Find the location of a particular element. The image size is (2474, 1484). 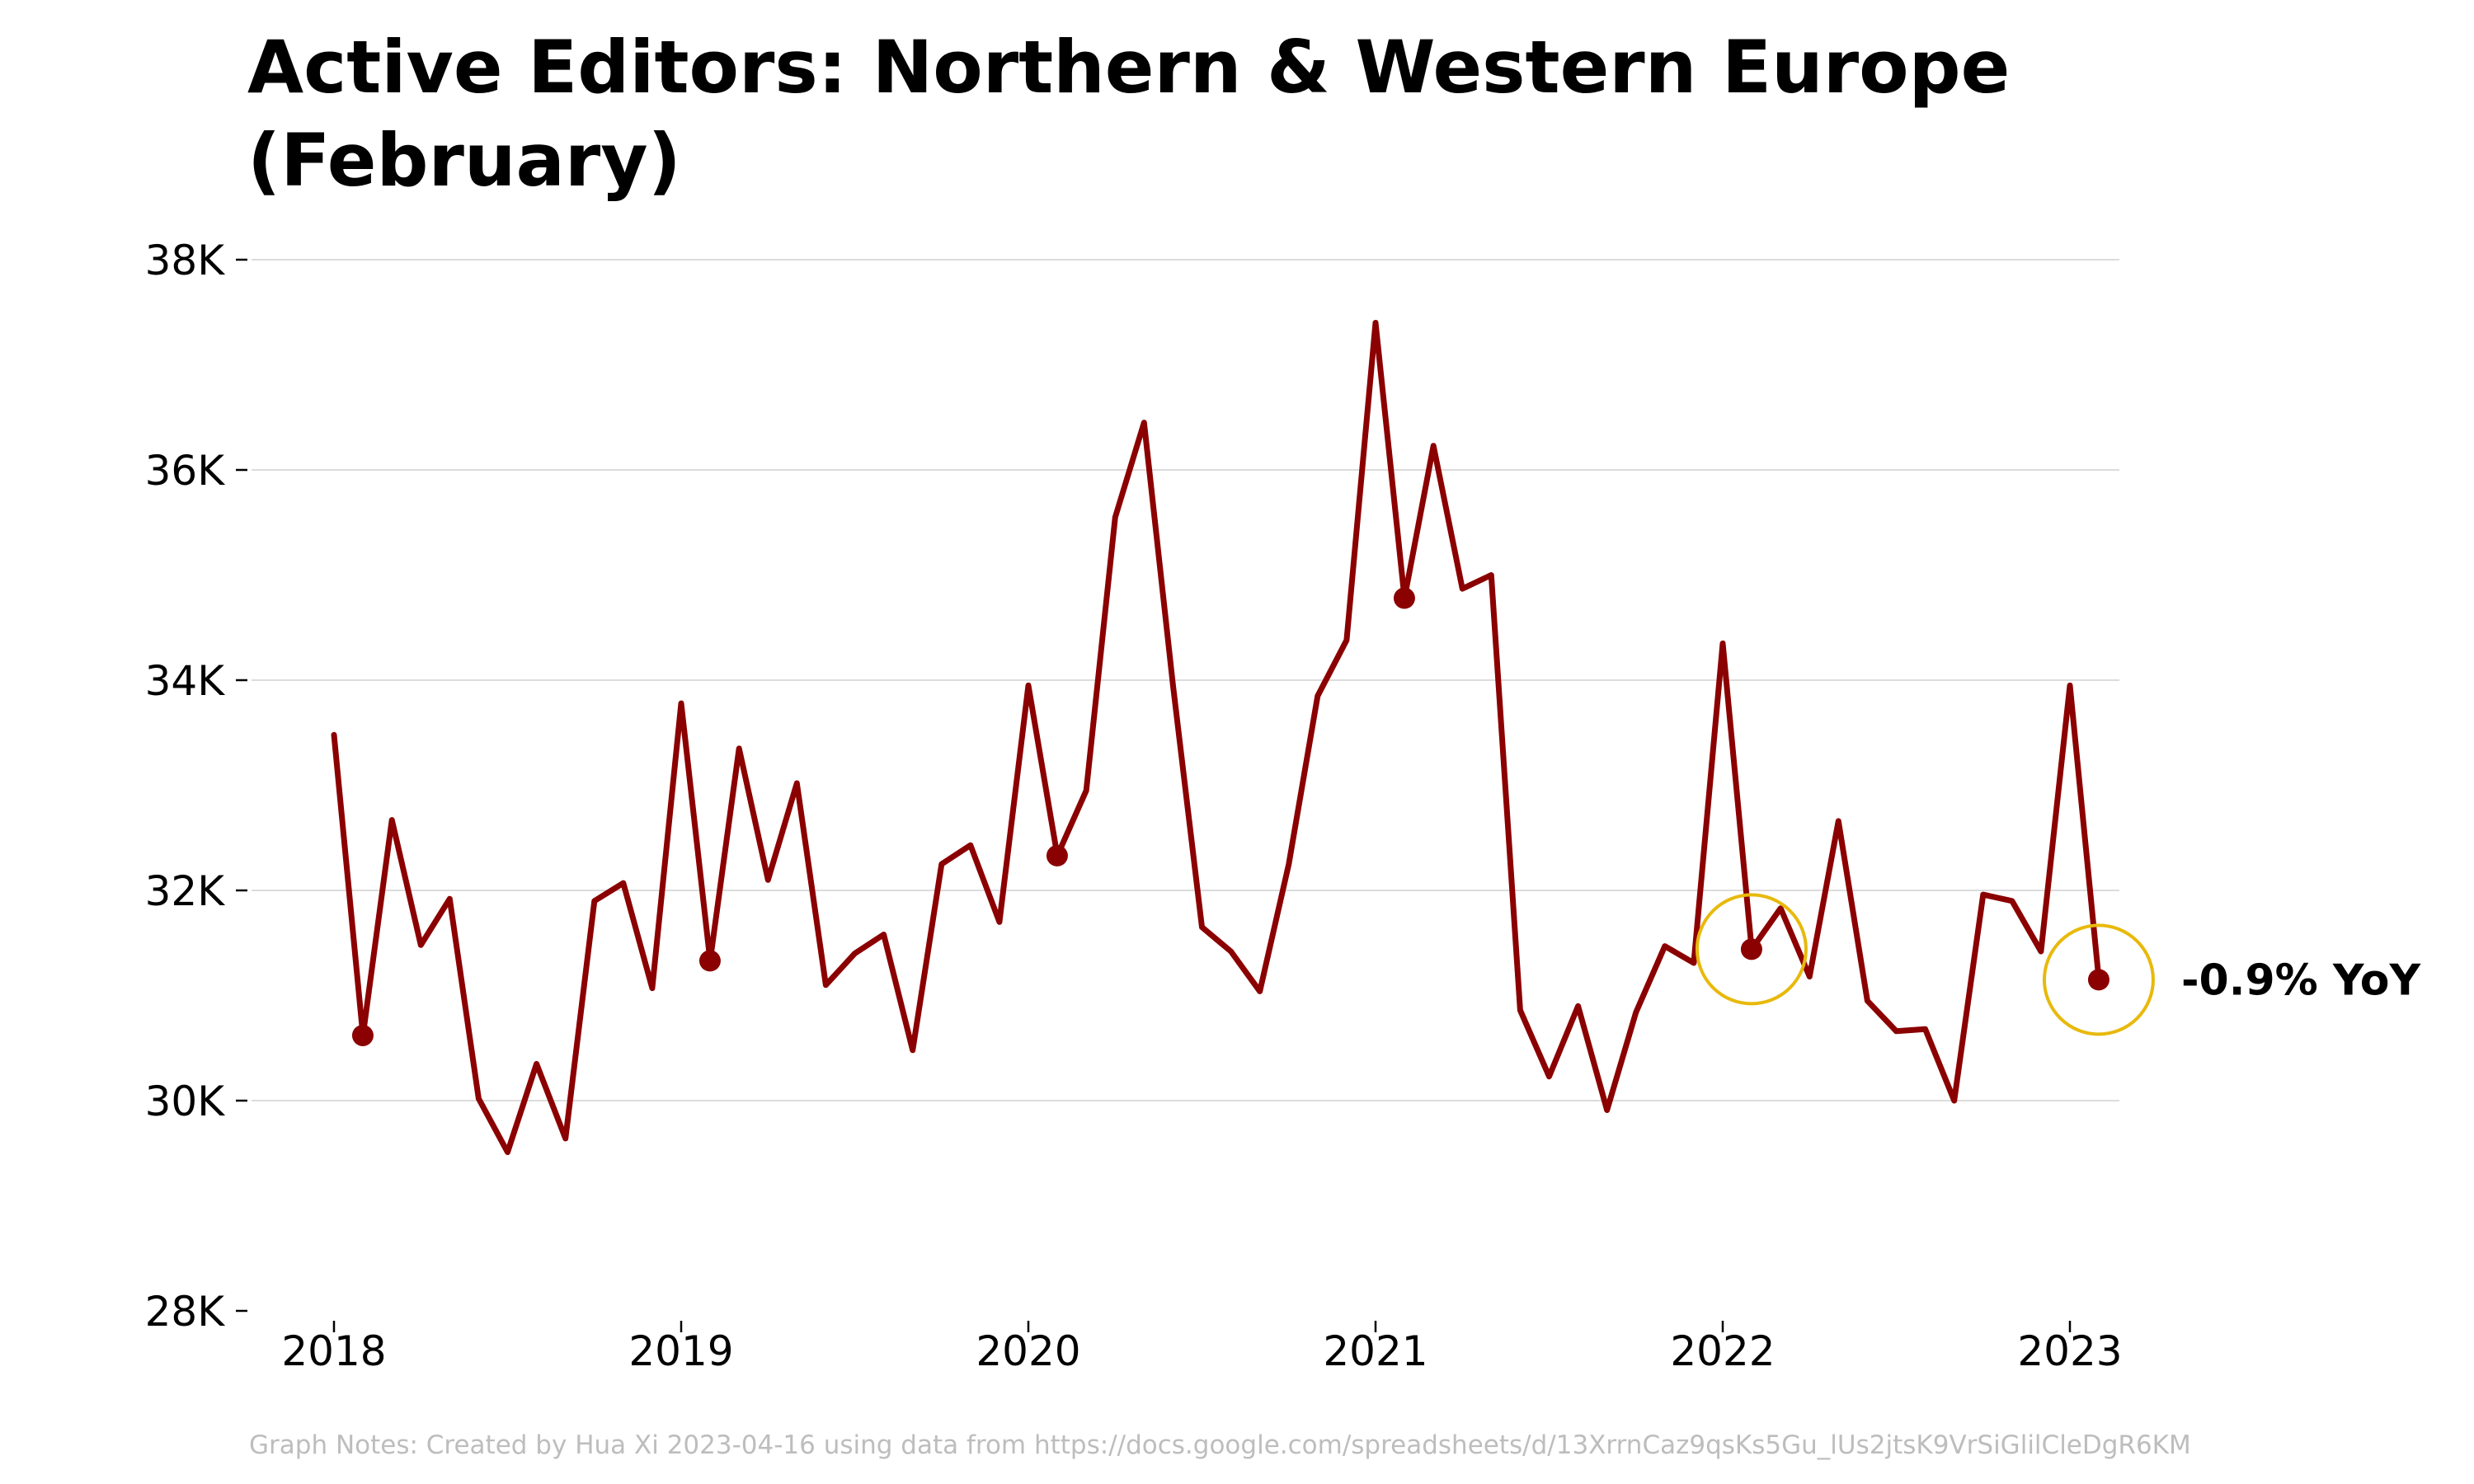

yoy-annotation: -0.9% YoY is located at coordinates (2301, 980).